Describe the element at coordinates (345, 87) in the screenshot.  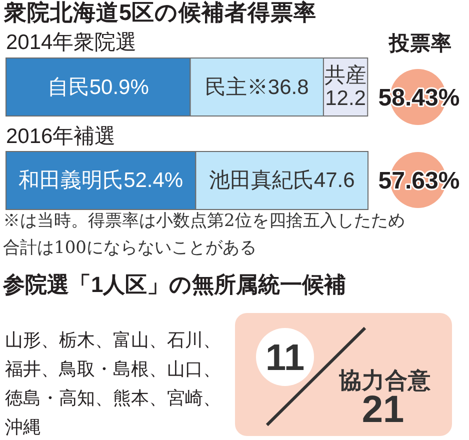
I see `data-label: 共産12.2` at that location.